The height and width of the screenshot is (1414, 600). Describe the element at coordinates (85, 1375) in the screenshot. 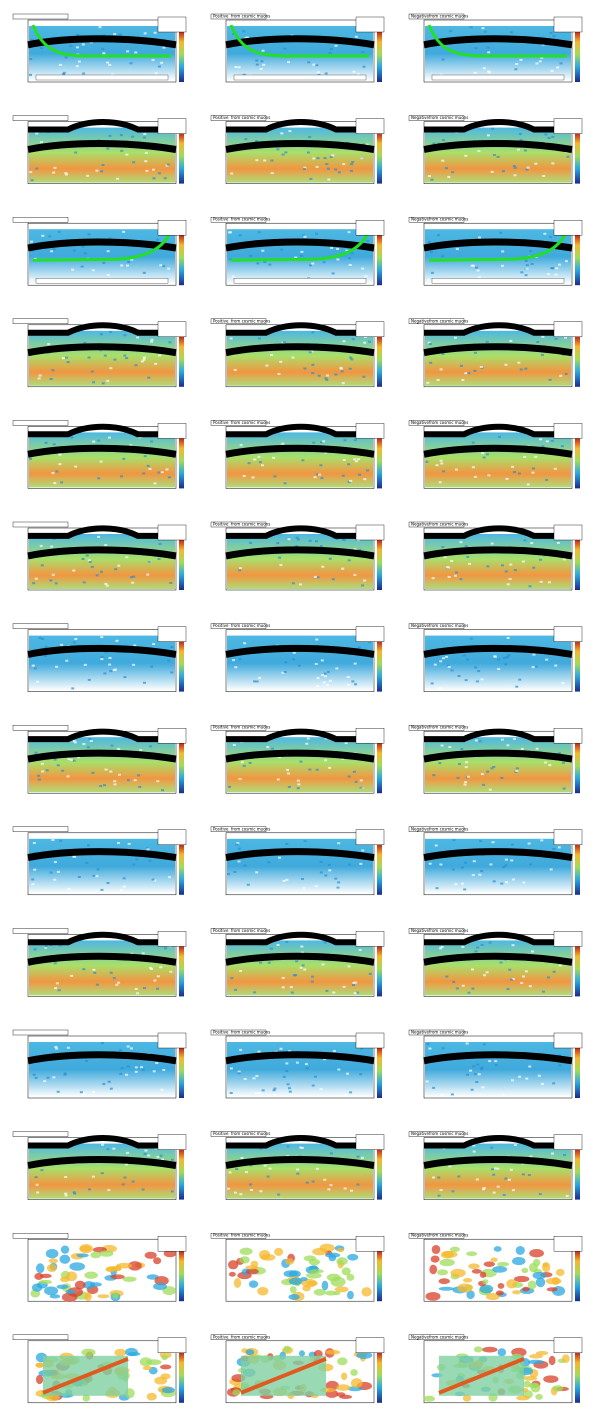

I see `diagonal` at that location.